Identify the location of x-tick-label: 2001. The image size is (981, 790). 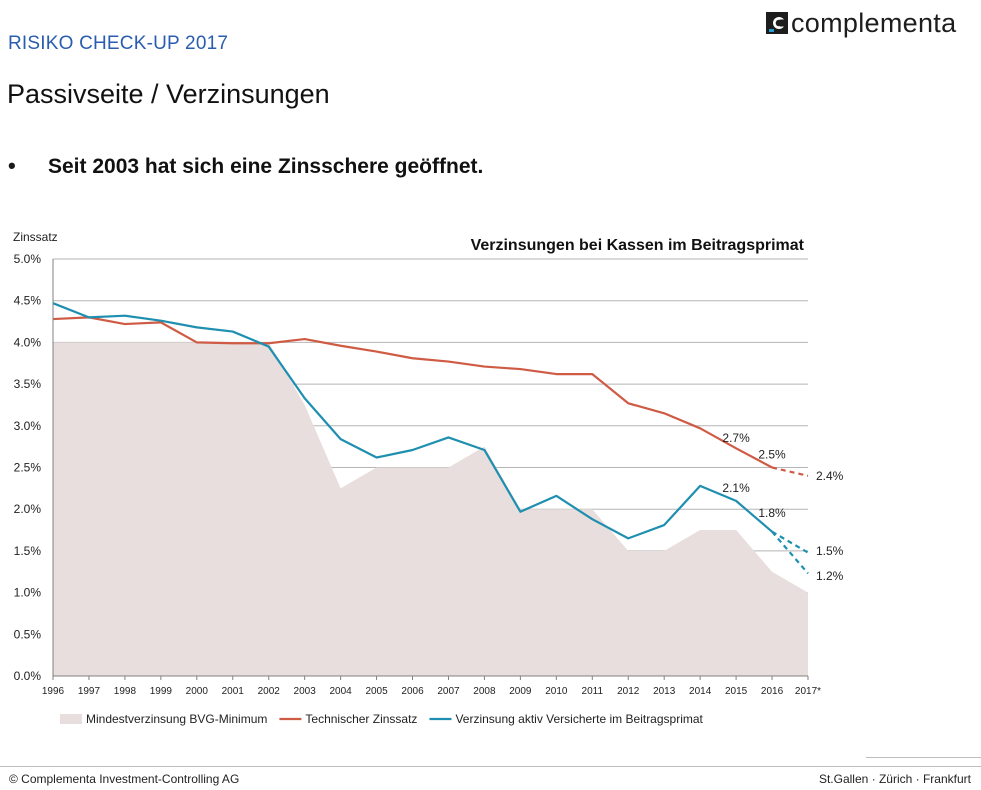
(233, 691).